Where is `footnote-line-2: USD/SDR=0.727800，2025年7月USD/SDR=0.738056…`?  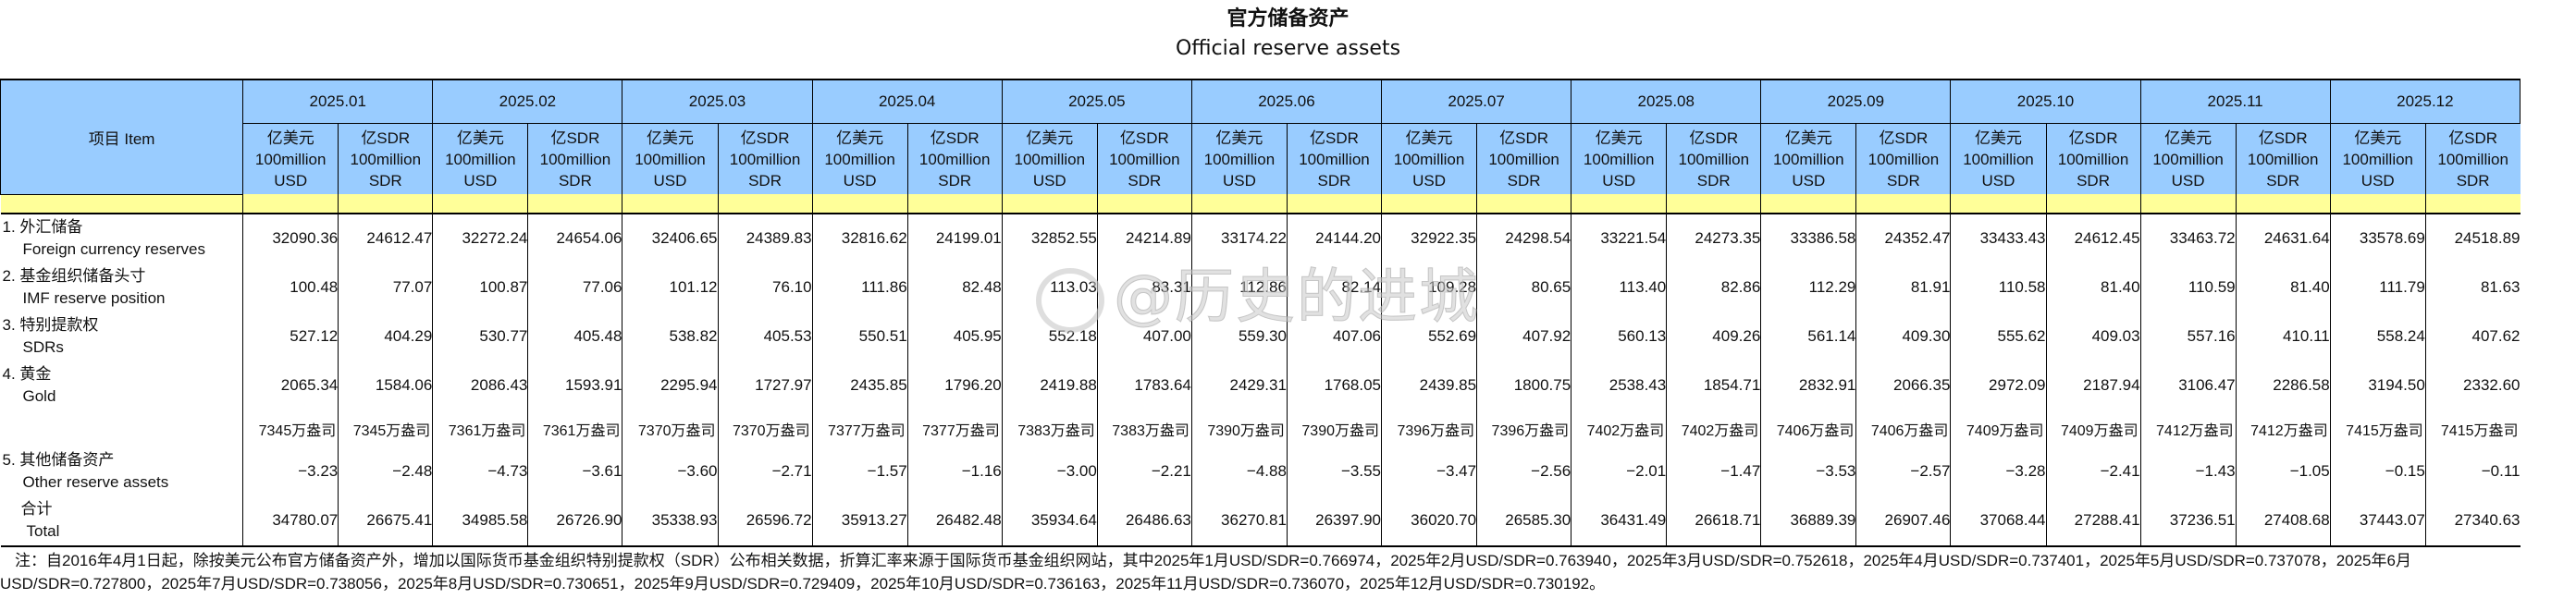
footnote-line-2: USD/SDR=0.727800，2025年7月USD/SDR=0.738056… is located at coordinates (803, 584).